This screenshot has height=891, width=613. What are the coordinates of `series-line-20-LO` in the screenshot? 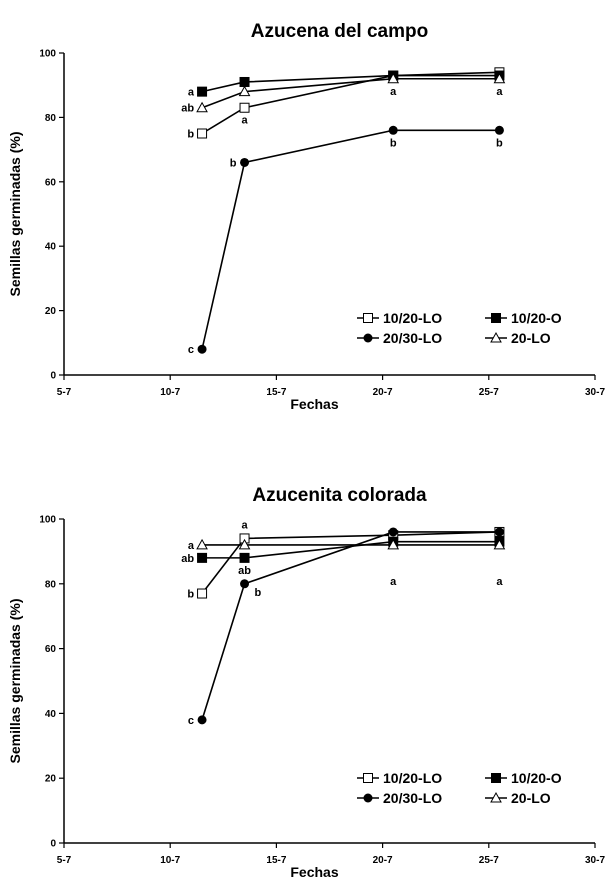 It's located at (350, 93).